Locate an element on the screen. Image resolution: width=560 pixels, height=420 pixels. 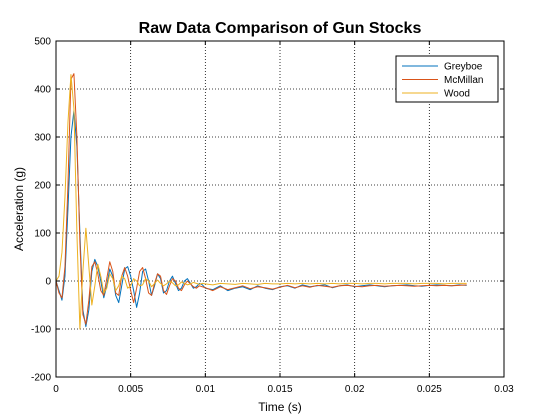
y-tick-label: 100 is located at coordinates (42, 234).